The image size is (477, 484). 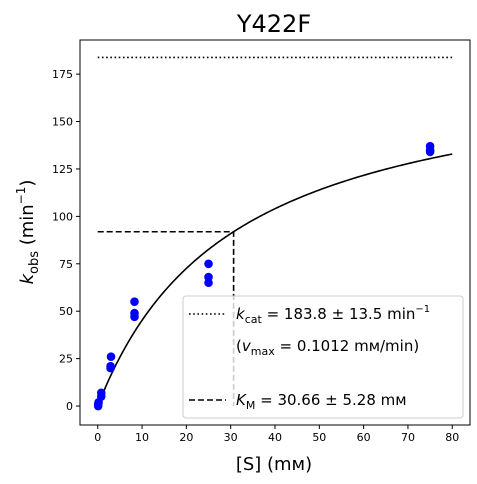 What do you see at coordinates (452, 437) in the screenshot?
I see `x-tick-label: 80` at bounding box center [452, 437].